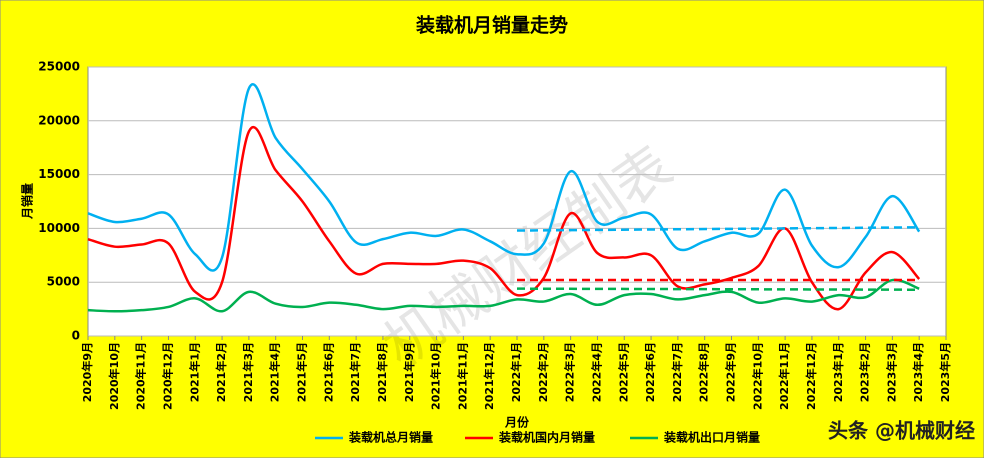  Describe the element at coordinates (390, 437) in the screenshot. I see `legend-label: 装载机总月销量` at that location.